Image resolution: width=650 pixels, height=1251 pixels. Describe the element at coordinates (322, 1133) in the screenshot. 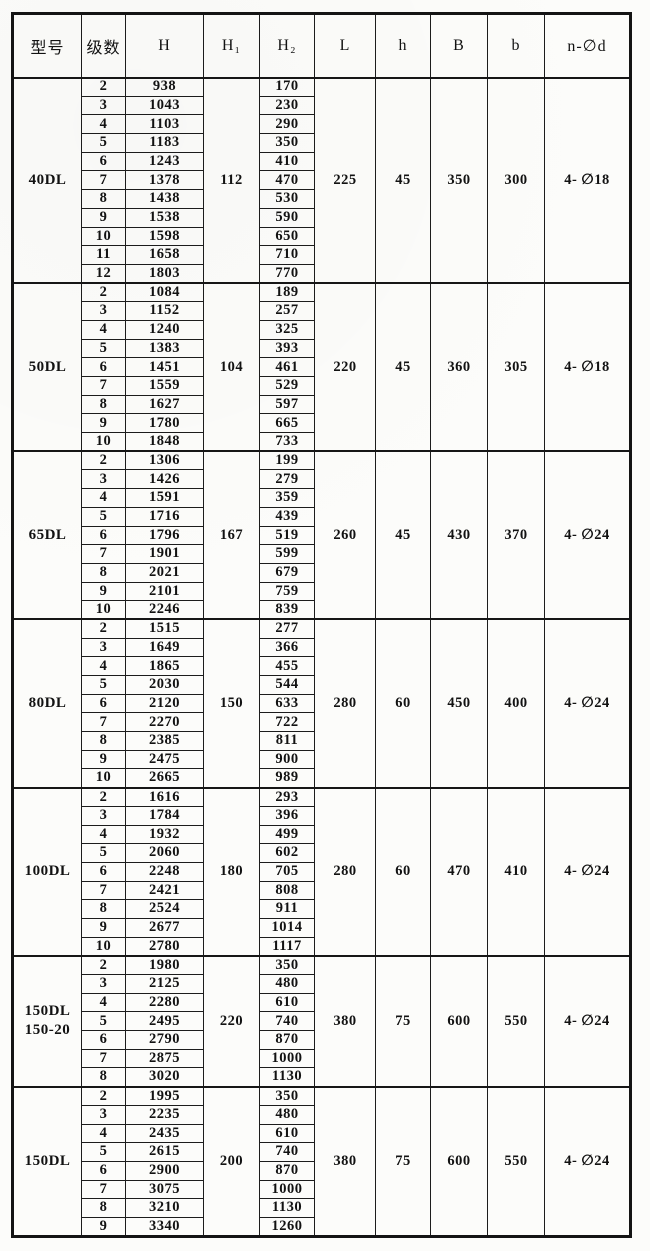

I see `spec-row: 4 2435 610` at that location.